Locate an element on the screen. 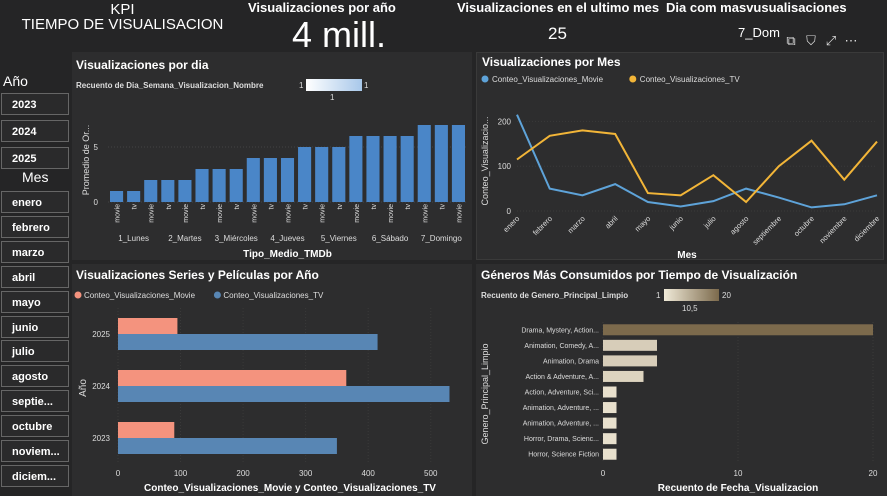 The width and height of the screenshot is (887, 496). slicer-mes-item-enero: enero is located at coordinates (35, 202).